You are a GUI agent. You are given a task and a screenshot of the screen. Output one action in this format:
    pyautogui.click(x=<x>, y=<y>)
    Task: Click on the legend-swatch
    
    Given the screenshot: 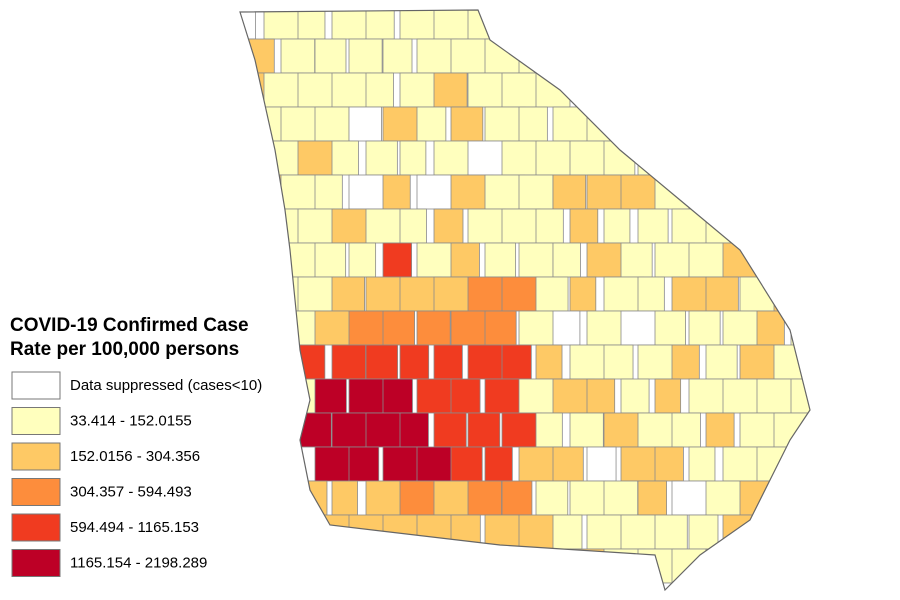 What is the action you would take?
    pyautogui.click(x=36, y=563)
    